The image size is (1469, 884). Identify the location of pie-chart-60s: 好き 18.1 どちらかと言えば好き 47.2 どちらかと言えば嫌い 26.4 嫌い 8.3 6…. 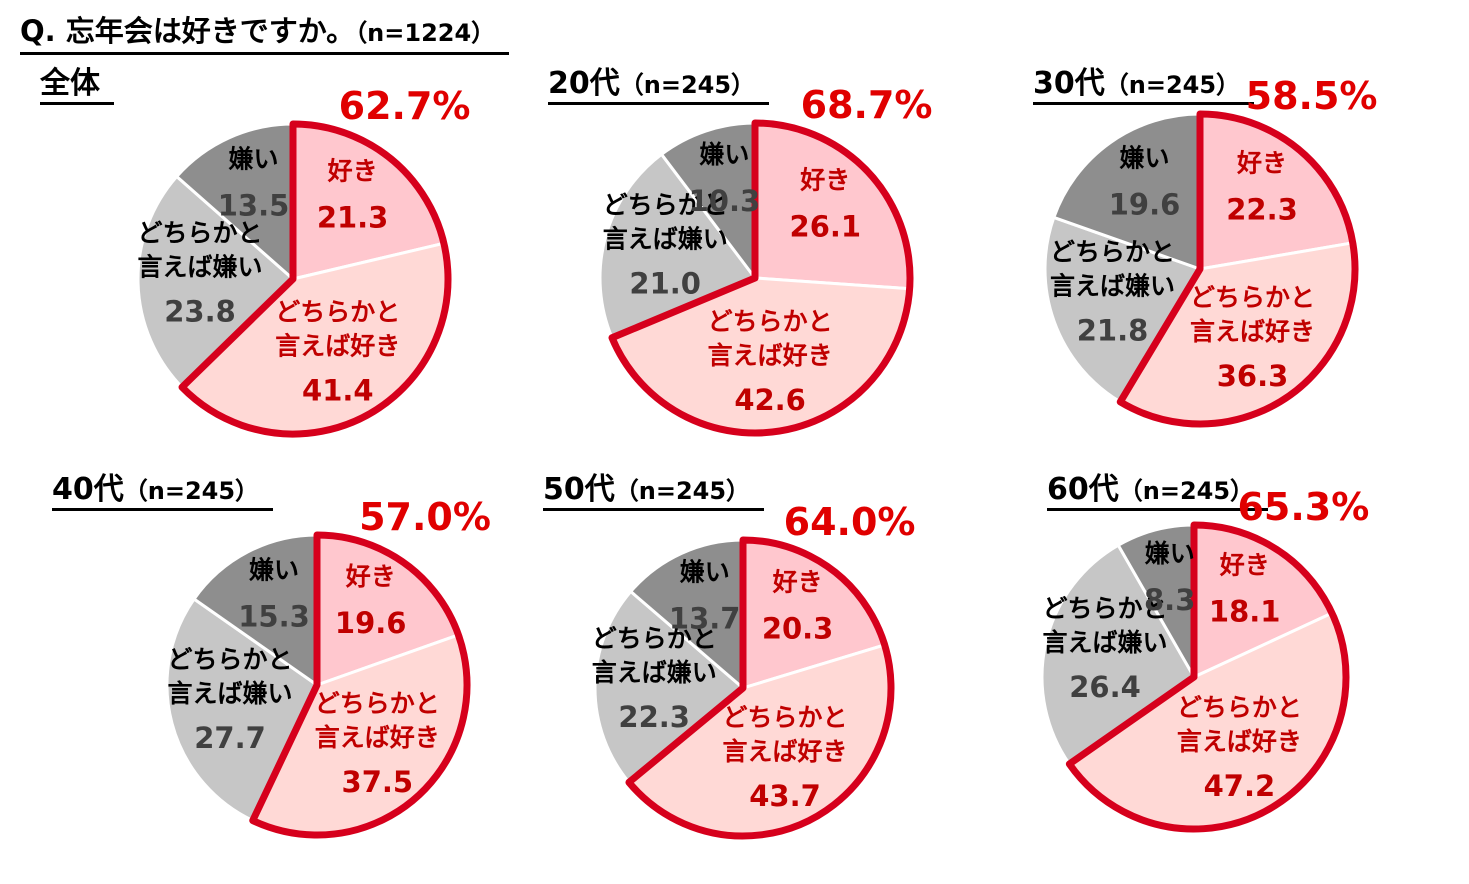
(1204, 659).